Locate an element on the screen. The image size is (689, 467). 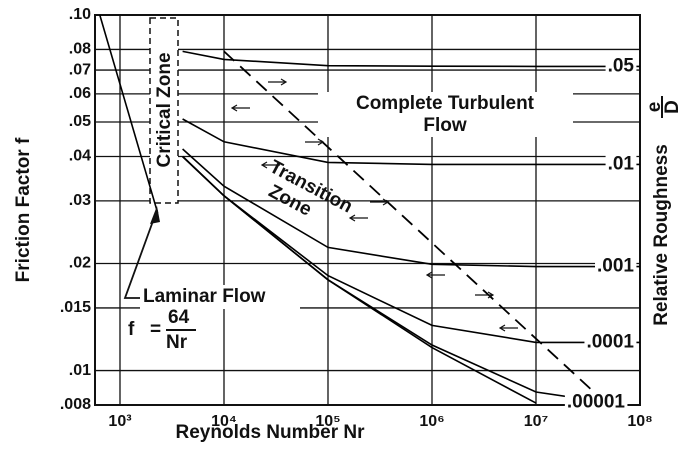
y-tick-label: .10 is located at coordinates (80, 14).